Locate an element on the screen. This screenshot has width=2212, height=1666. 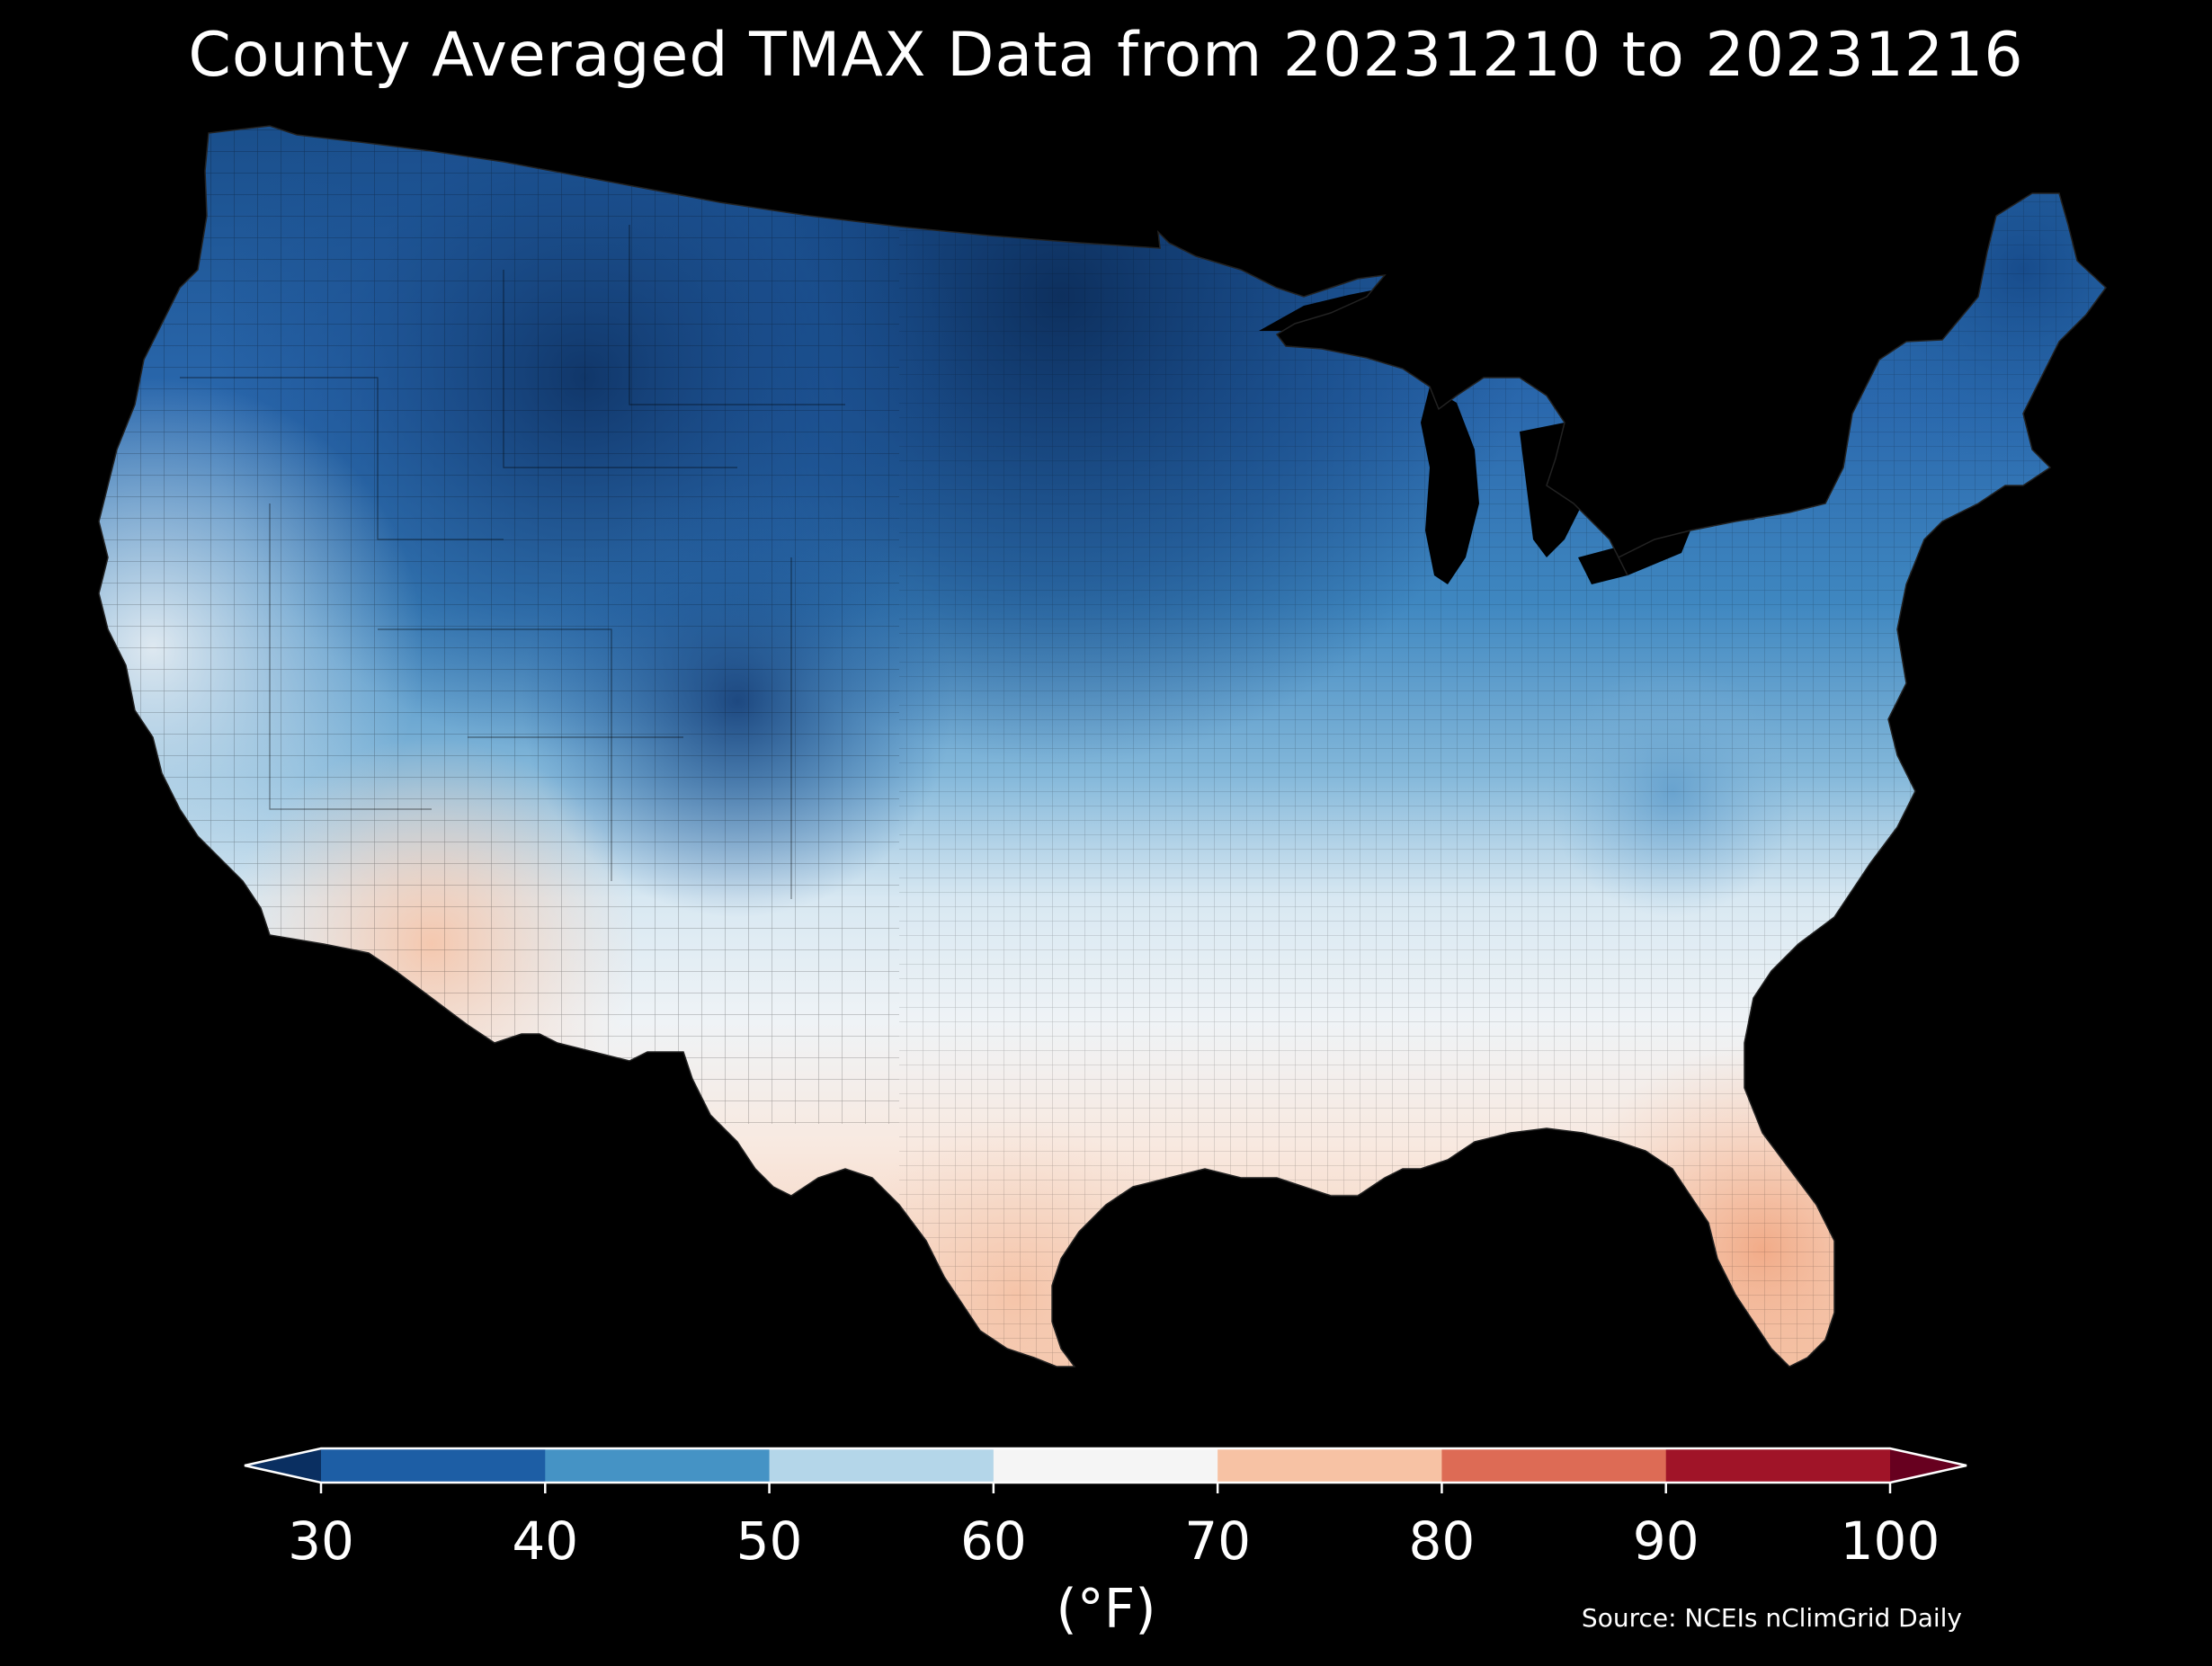
colorbar-extend-high is located at coordinates (1928, 1465).